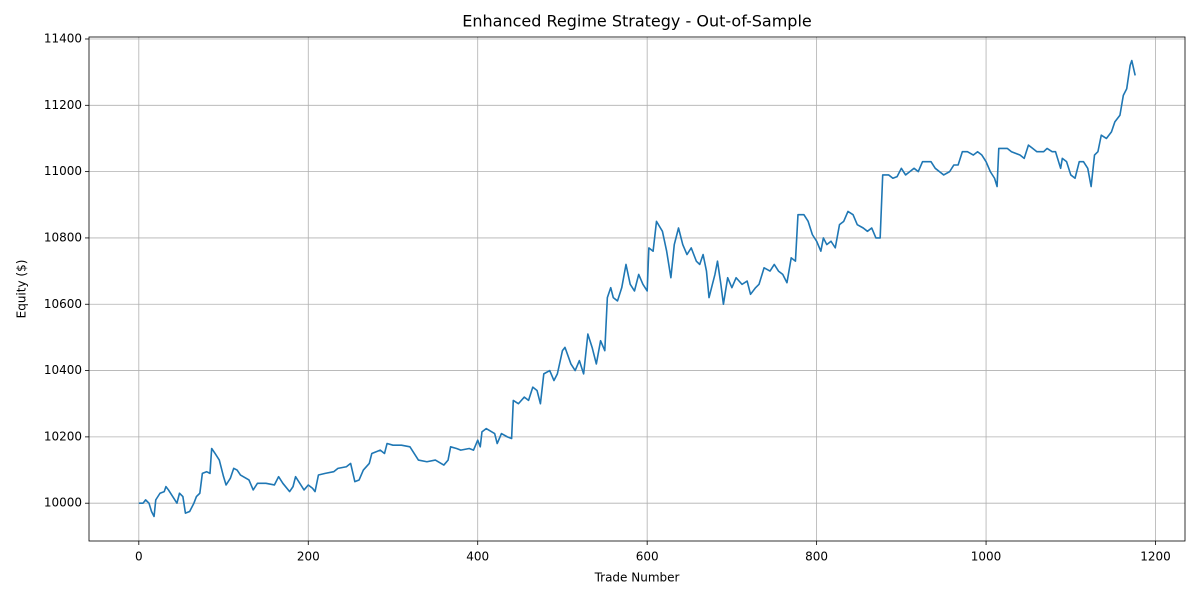  What do you see at coordinates (647, 557) in the screenshot?
I see `x-tick-label: 600` at bounding box center [647, 557].